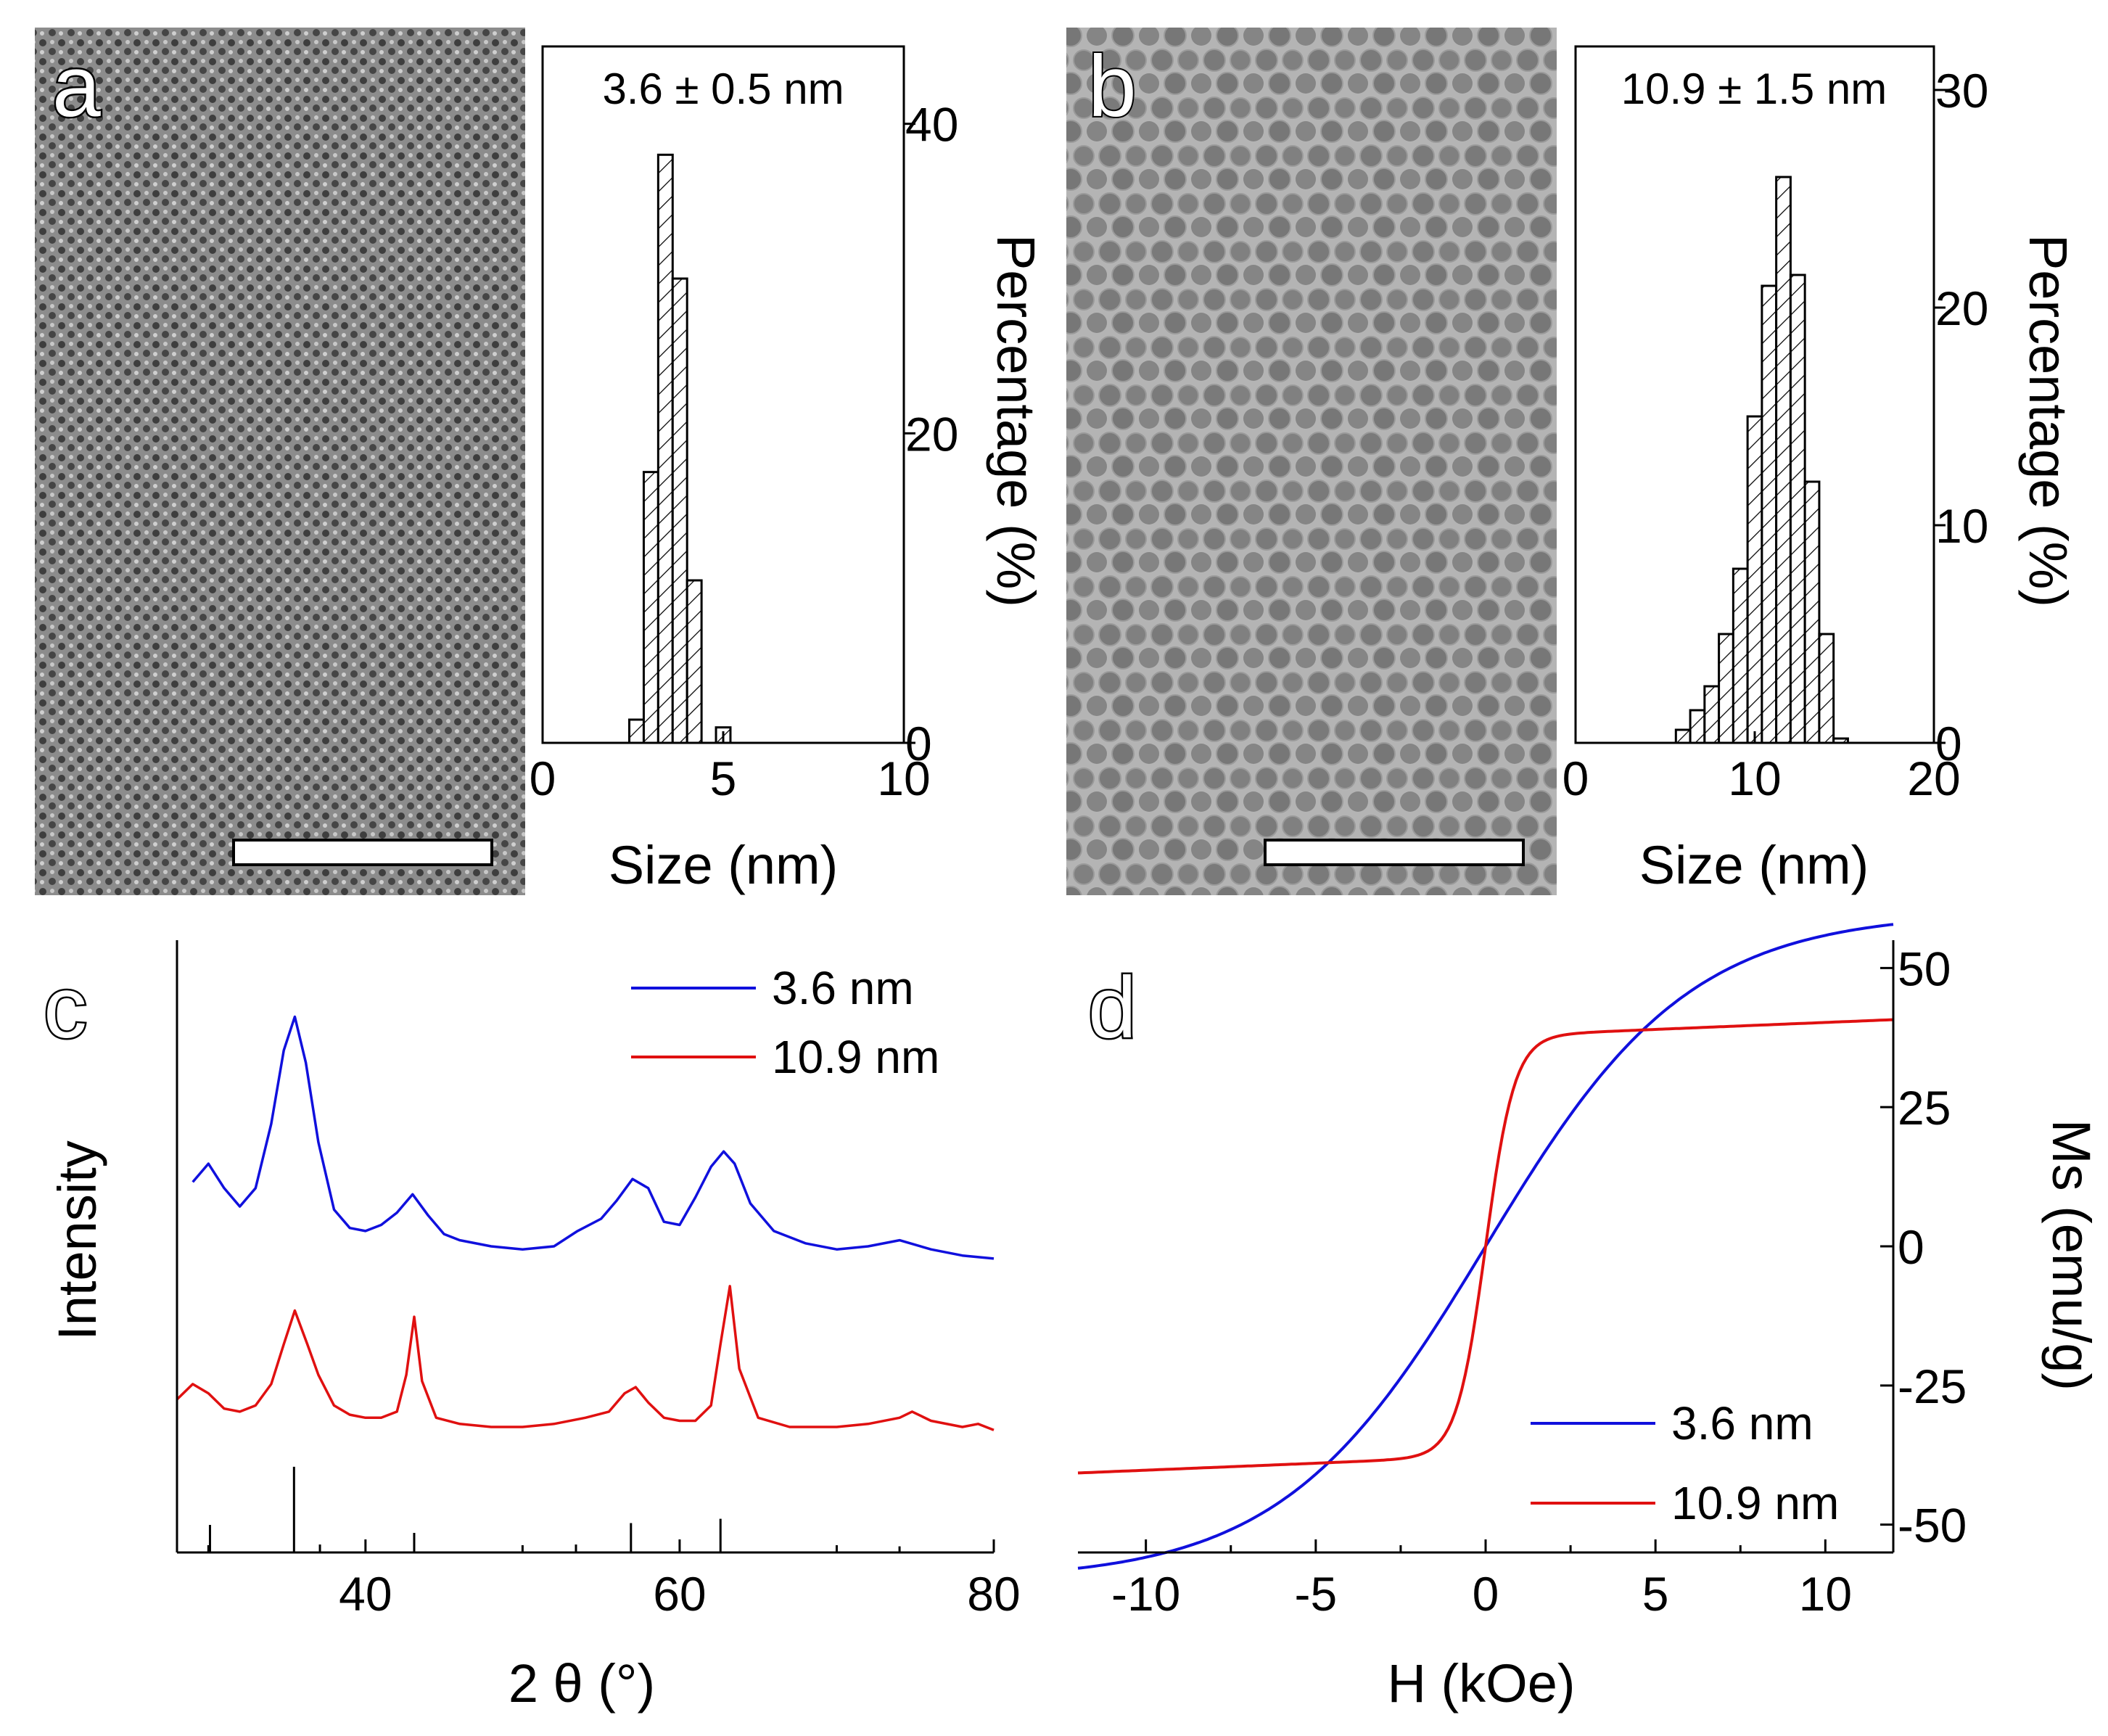  I want to click on panel-label-c: c, so click(65, 1007).